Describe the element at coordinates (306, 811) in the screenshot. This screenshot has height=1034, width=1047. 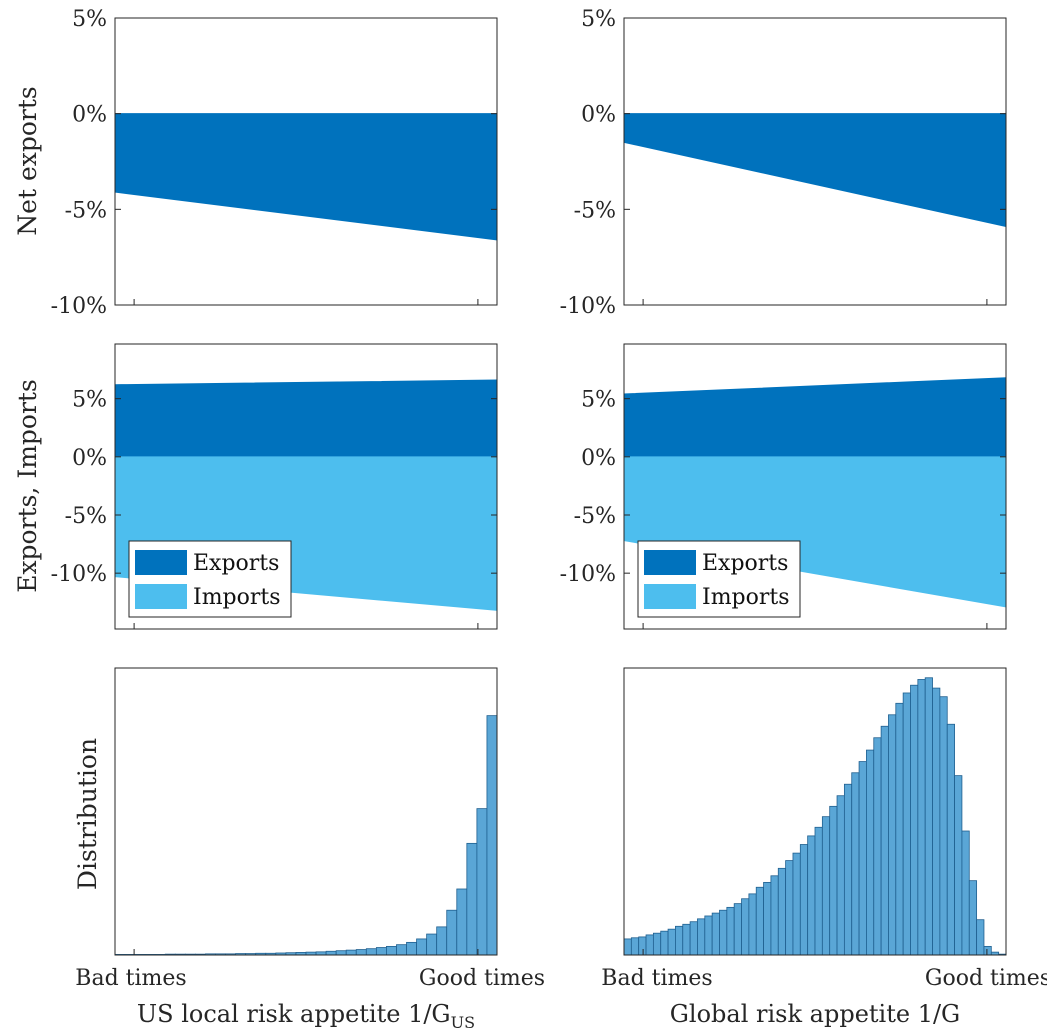
I see `dist_left-frame` at that location.